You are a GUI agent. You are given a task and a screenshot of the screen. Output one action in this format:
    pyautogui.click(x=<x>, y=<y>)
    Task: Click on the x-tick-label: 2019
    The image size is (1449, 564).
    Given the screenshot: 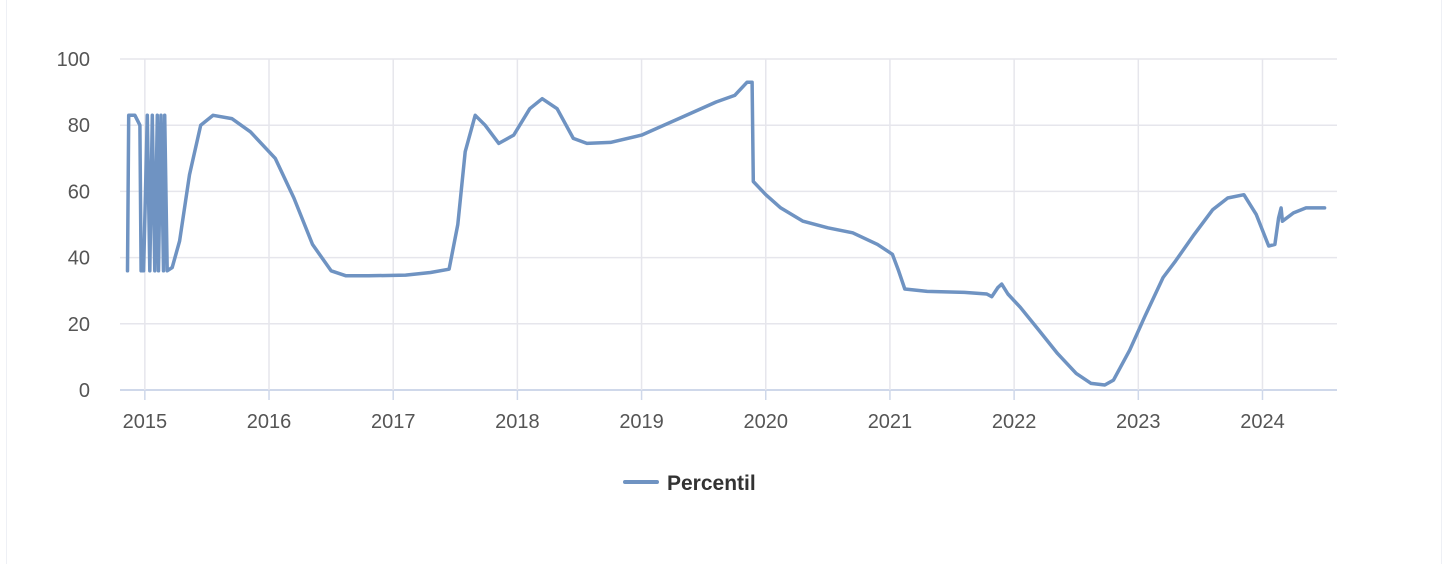 What is the action you would take?
    pyautogui.click(x=641, y=422)
    